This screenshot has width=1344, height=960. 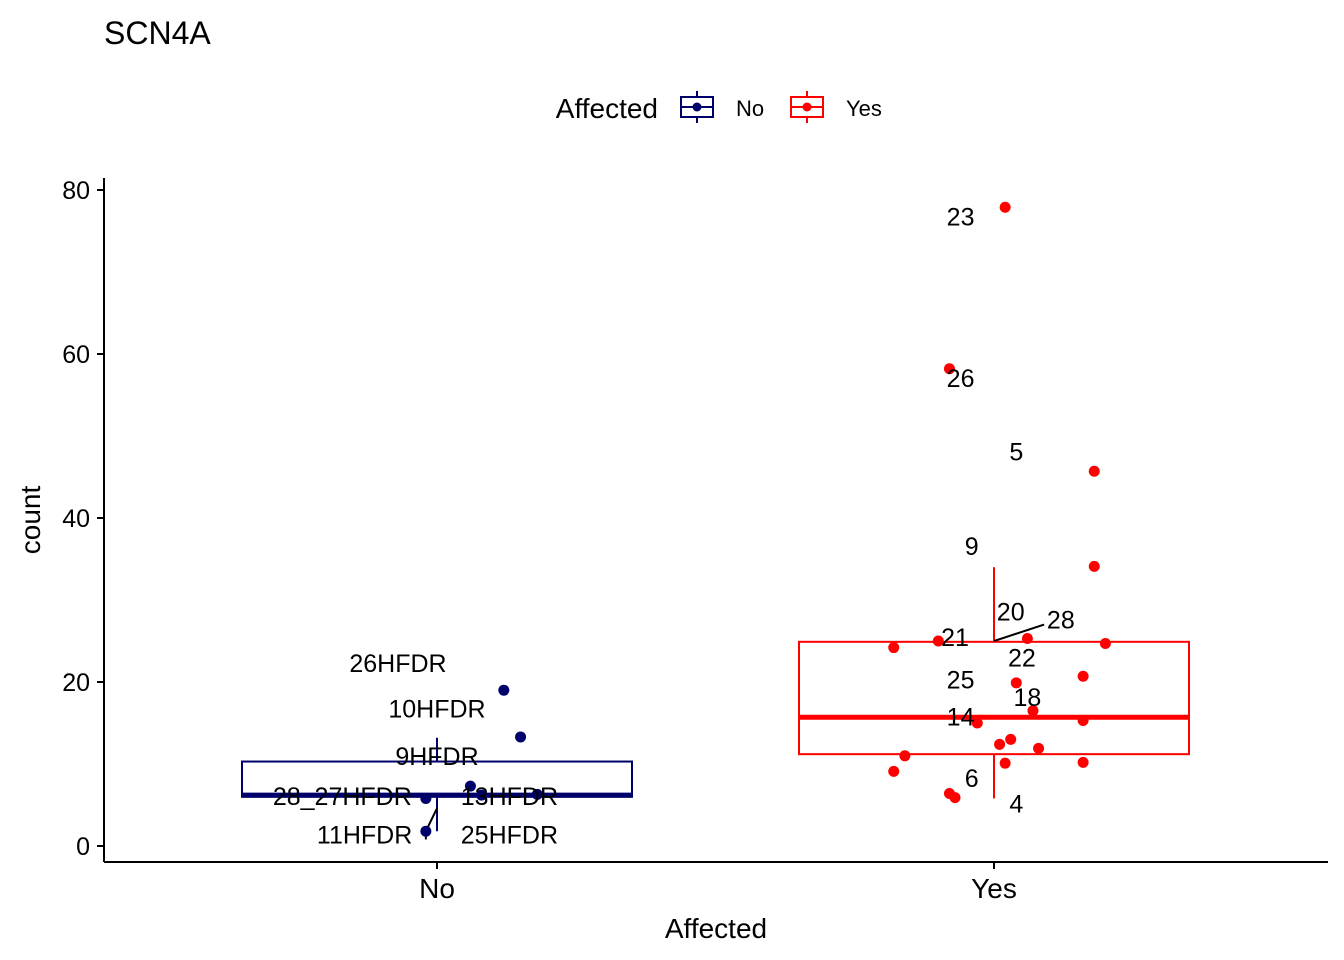 What do you see at coordinates (719, 107) in the screenshot?
I see `legend: Affected No Yes` at bounding box center [719, 107].